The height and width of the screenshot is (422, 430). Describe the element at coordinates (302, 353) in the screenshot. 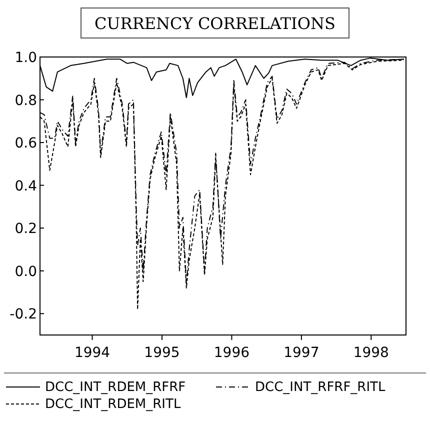

I see `x-tick-label: 1997` at that location.